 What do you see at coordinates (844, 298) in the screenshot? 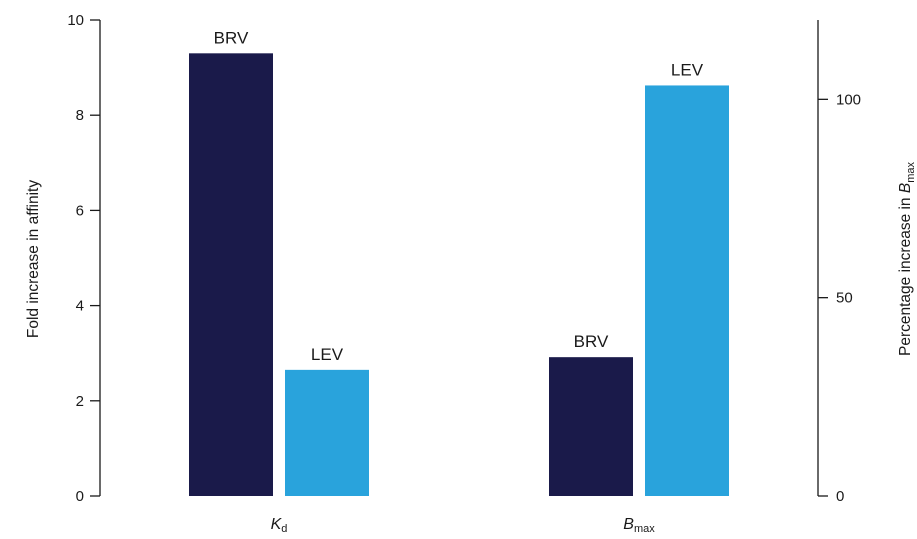
I see `right-tick-label: 50` at bounding box center [844, 298].